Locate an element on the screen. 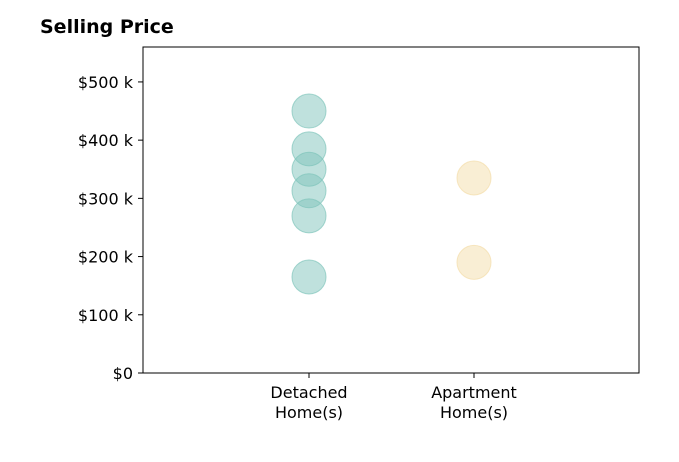 Image resolution: width=679 pixels, height=462 pixels. x-tick-label: Detached Home(s) is located at coordinates (308, 402).